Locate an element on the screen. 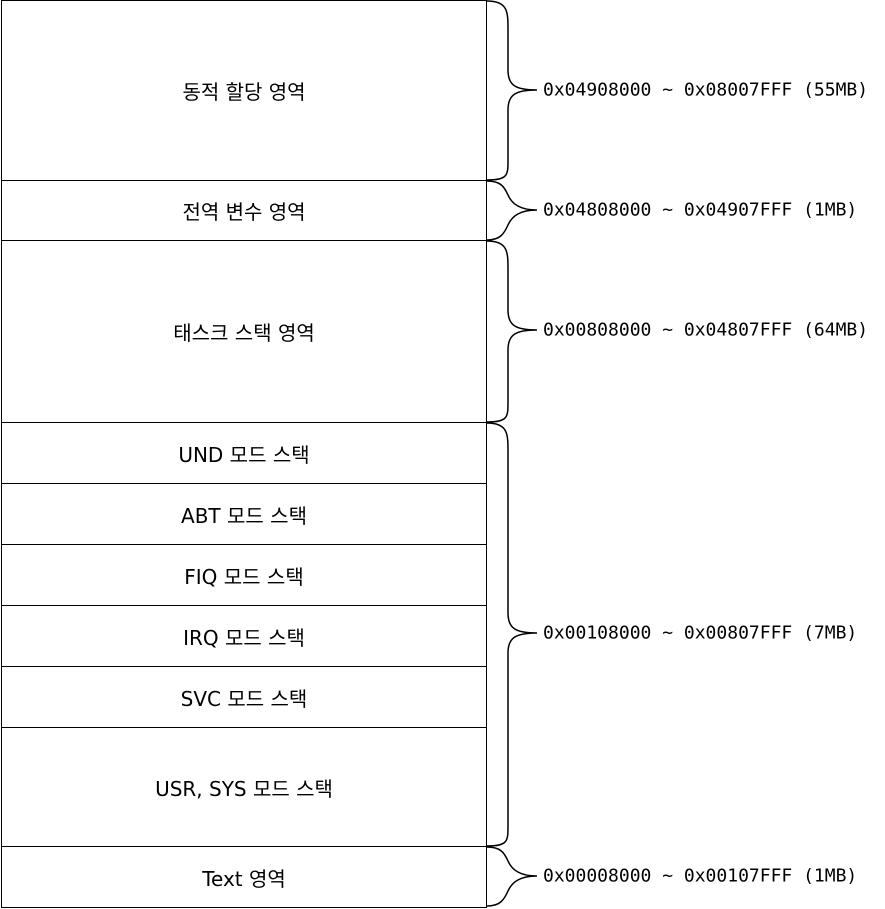 This screenshot has width=885, height=909. brace-global-variables is located at coordinates (512, 210).